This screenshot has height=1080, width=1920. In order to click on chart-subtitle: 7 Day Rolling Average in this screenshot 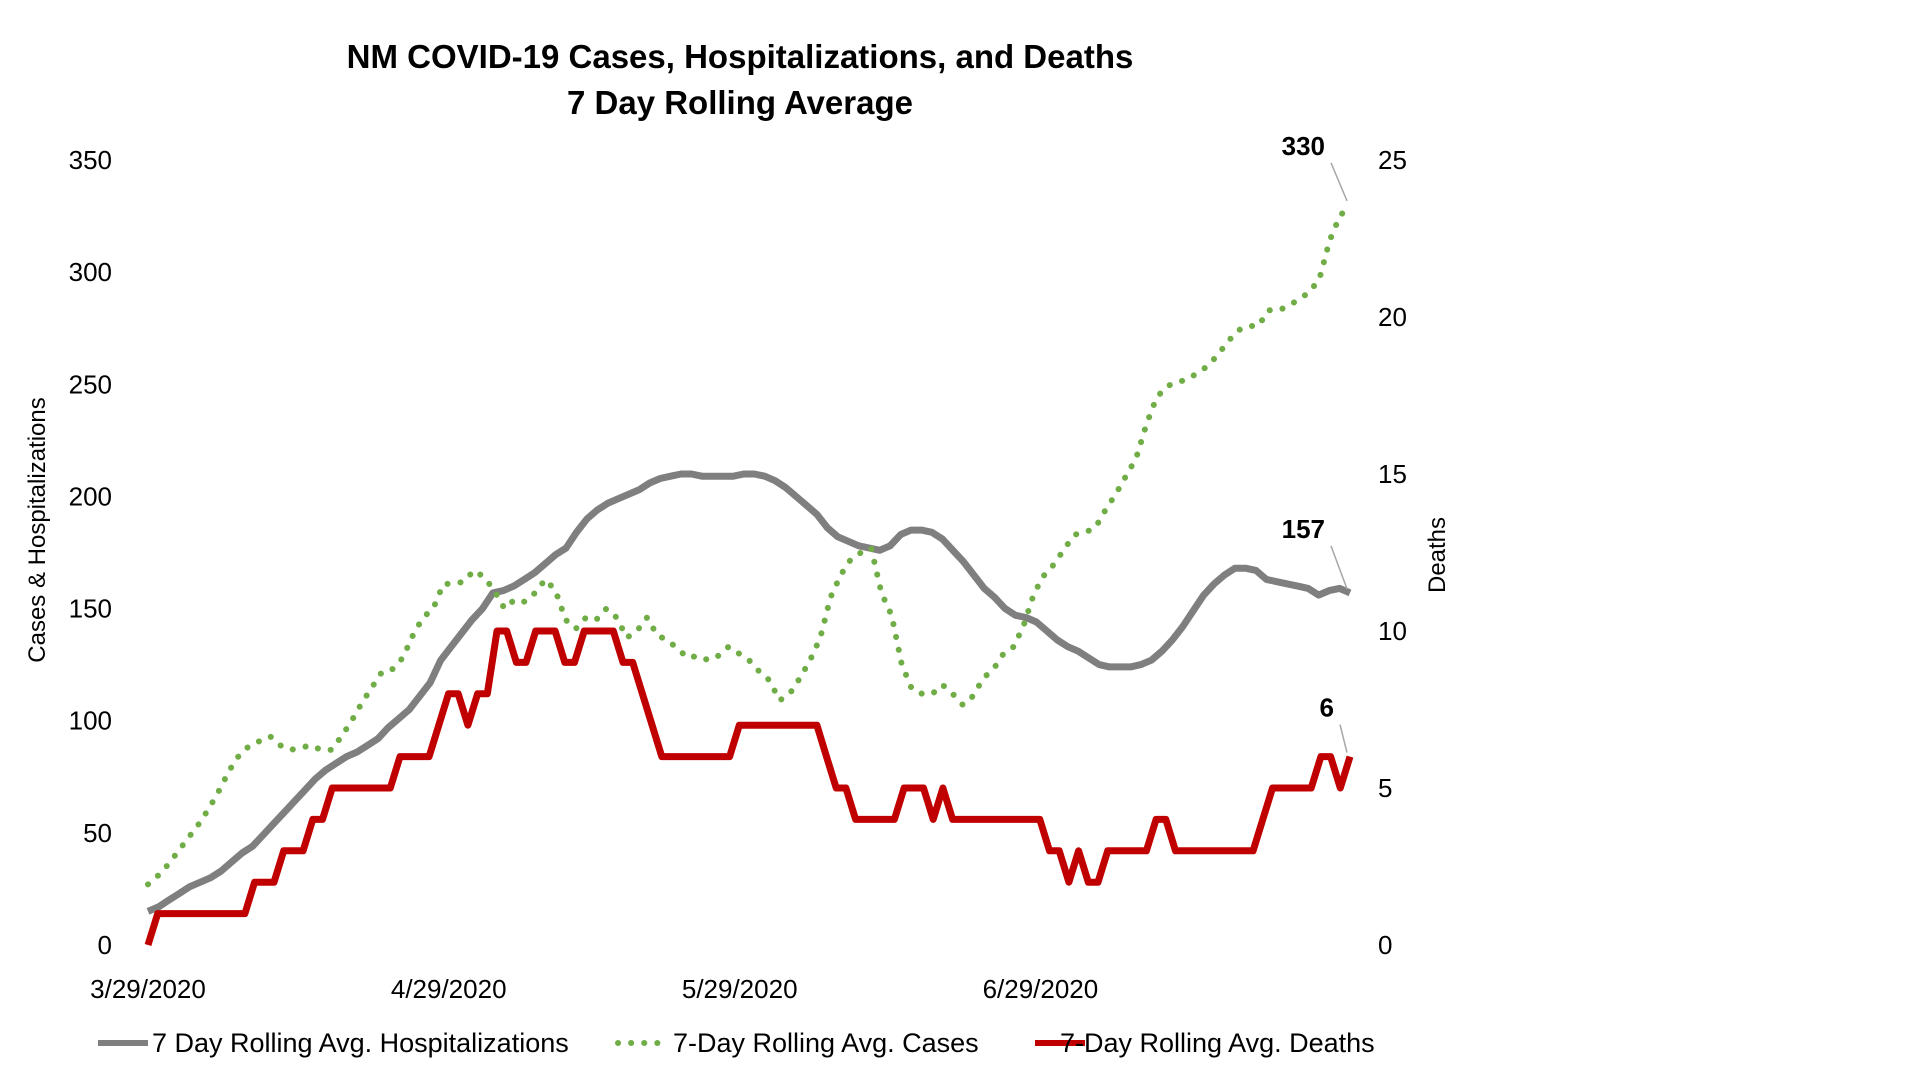, I will do `click(740, 102)`.